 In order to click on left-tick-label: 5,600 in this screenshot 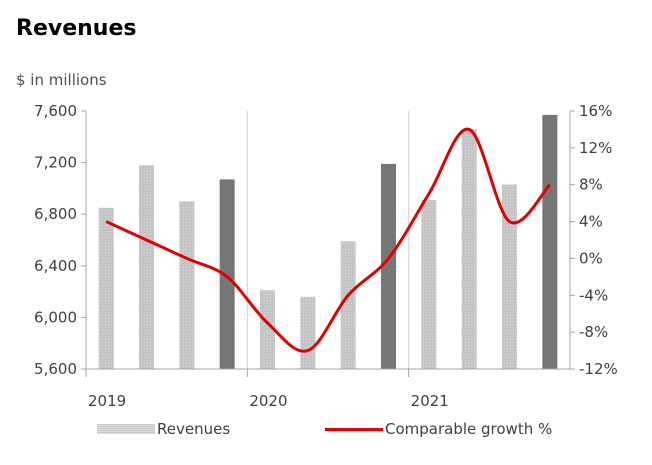, I will do `click(55, 369)`.